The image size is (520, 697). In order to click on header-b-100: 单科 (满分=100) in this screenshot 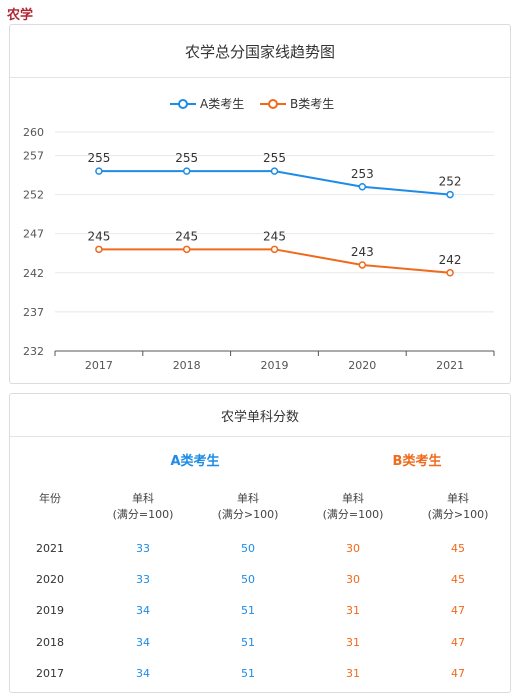, I will do `click(353, 507)`.